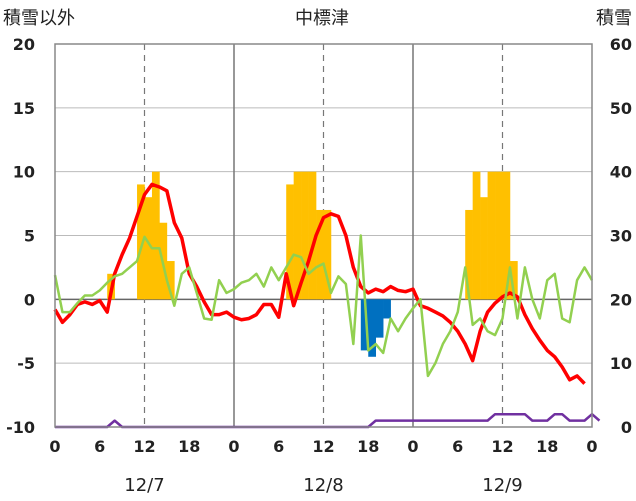 The image size is (636, 501). I want to click on right-tick-label: 50, so click(621, 108).